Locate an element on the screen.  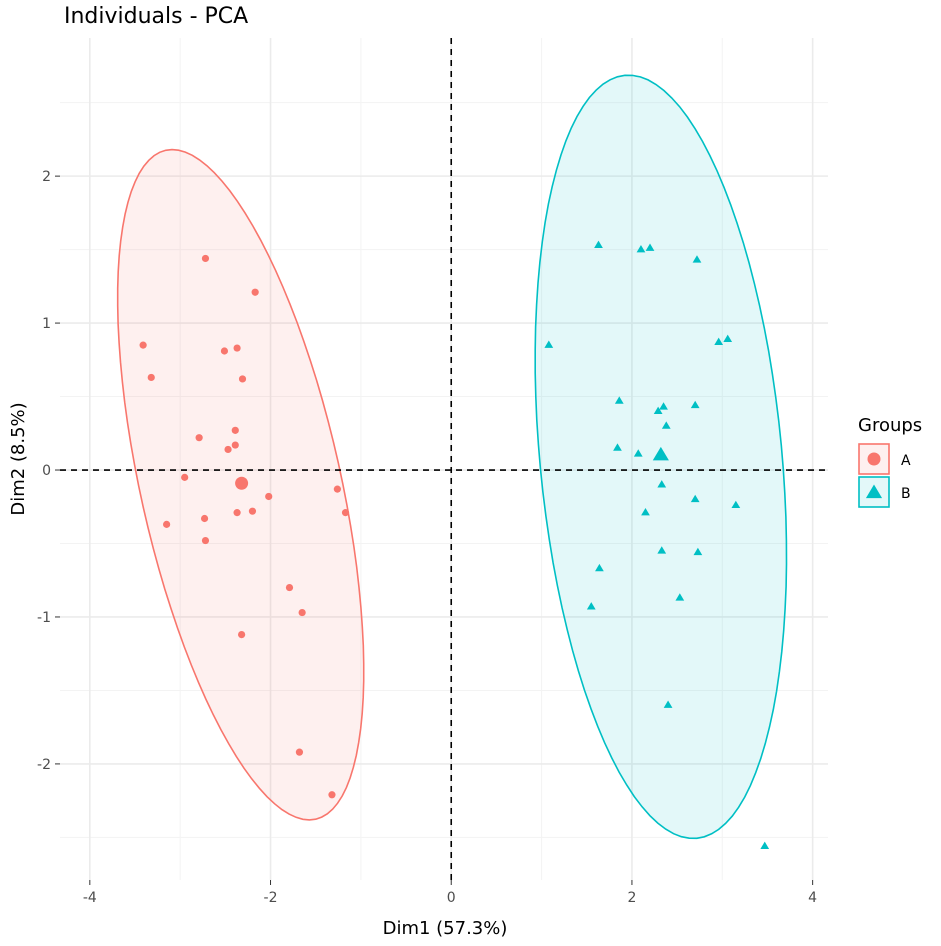
legend: Groups A B is located at coordinates (890, 461).